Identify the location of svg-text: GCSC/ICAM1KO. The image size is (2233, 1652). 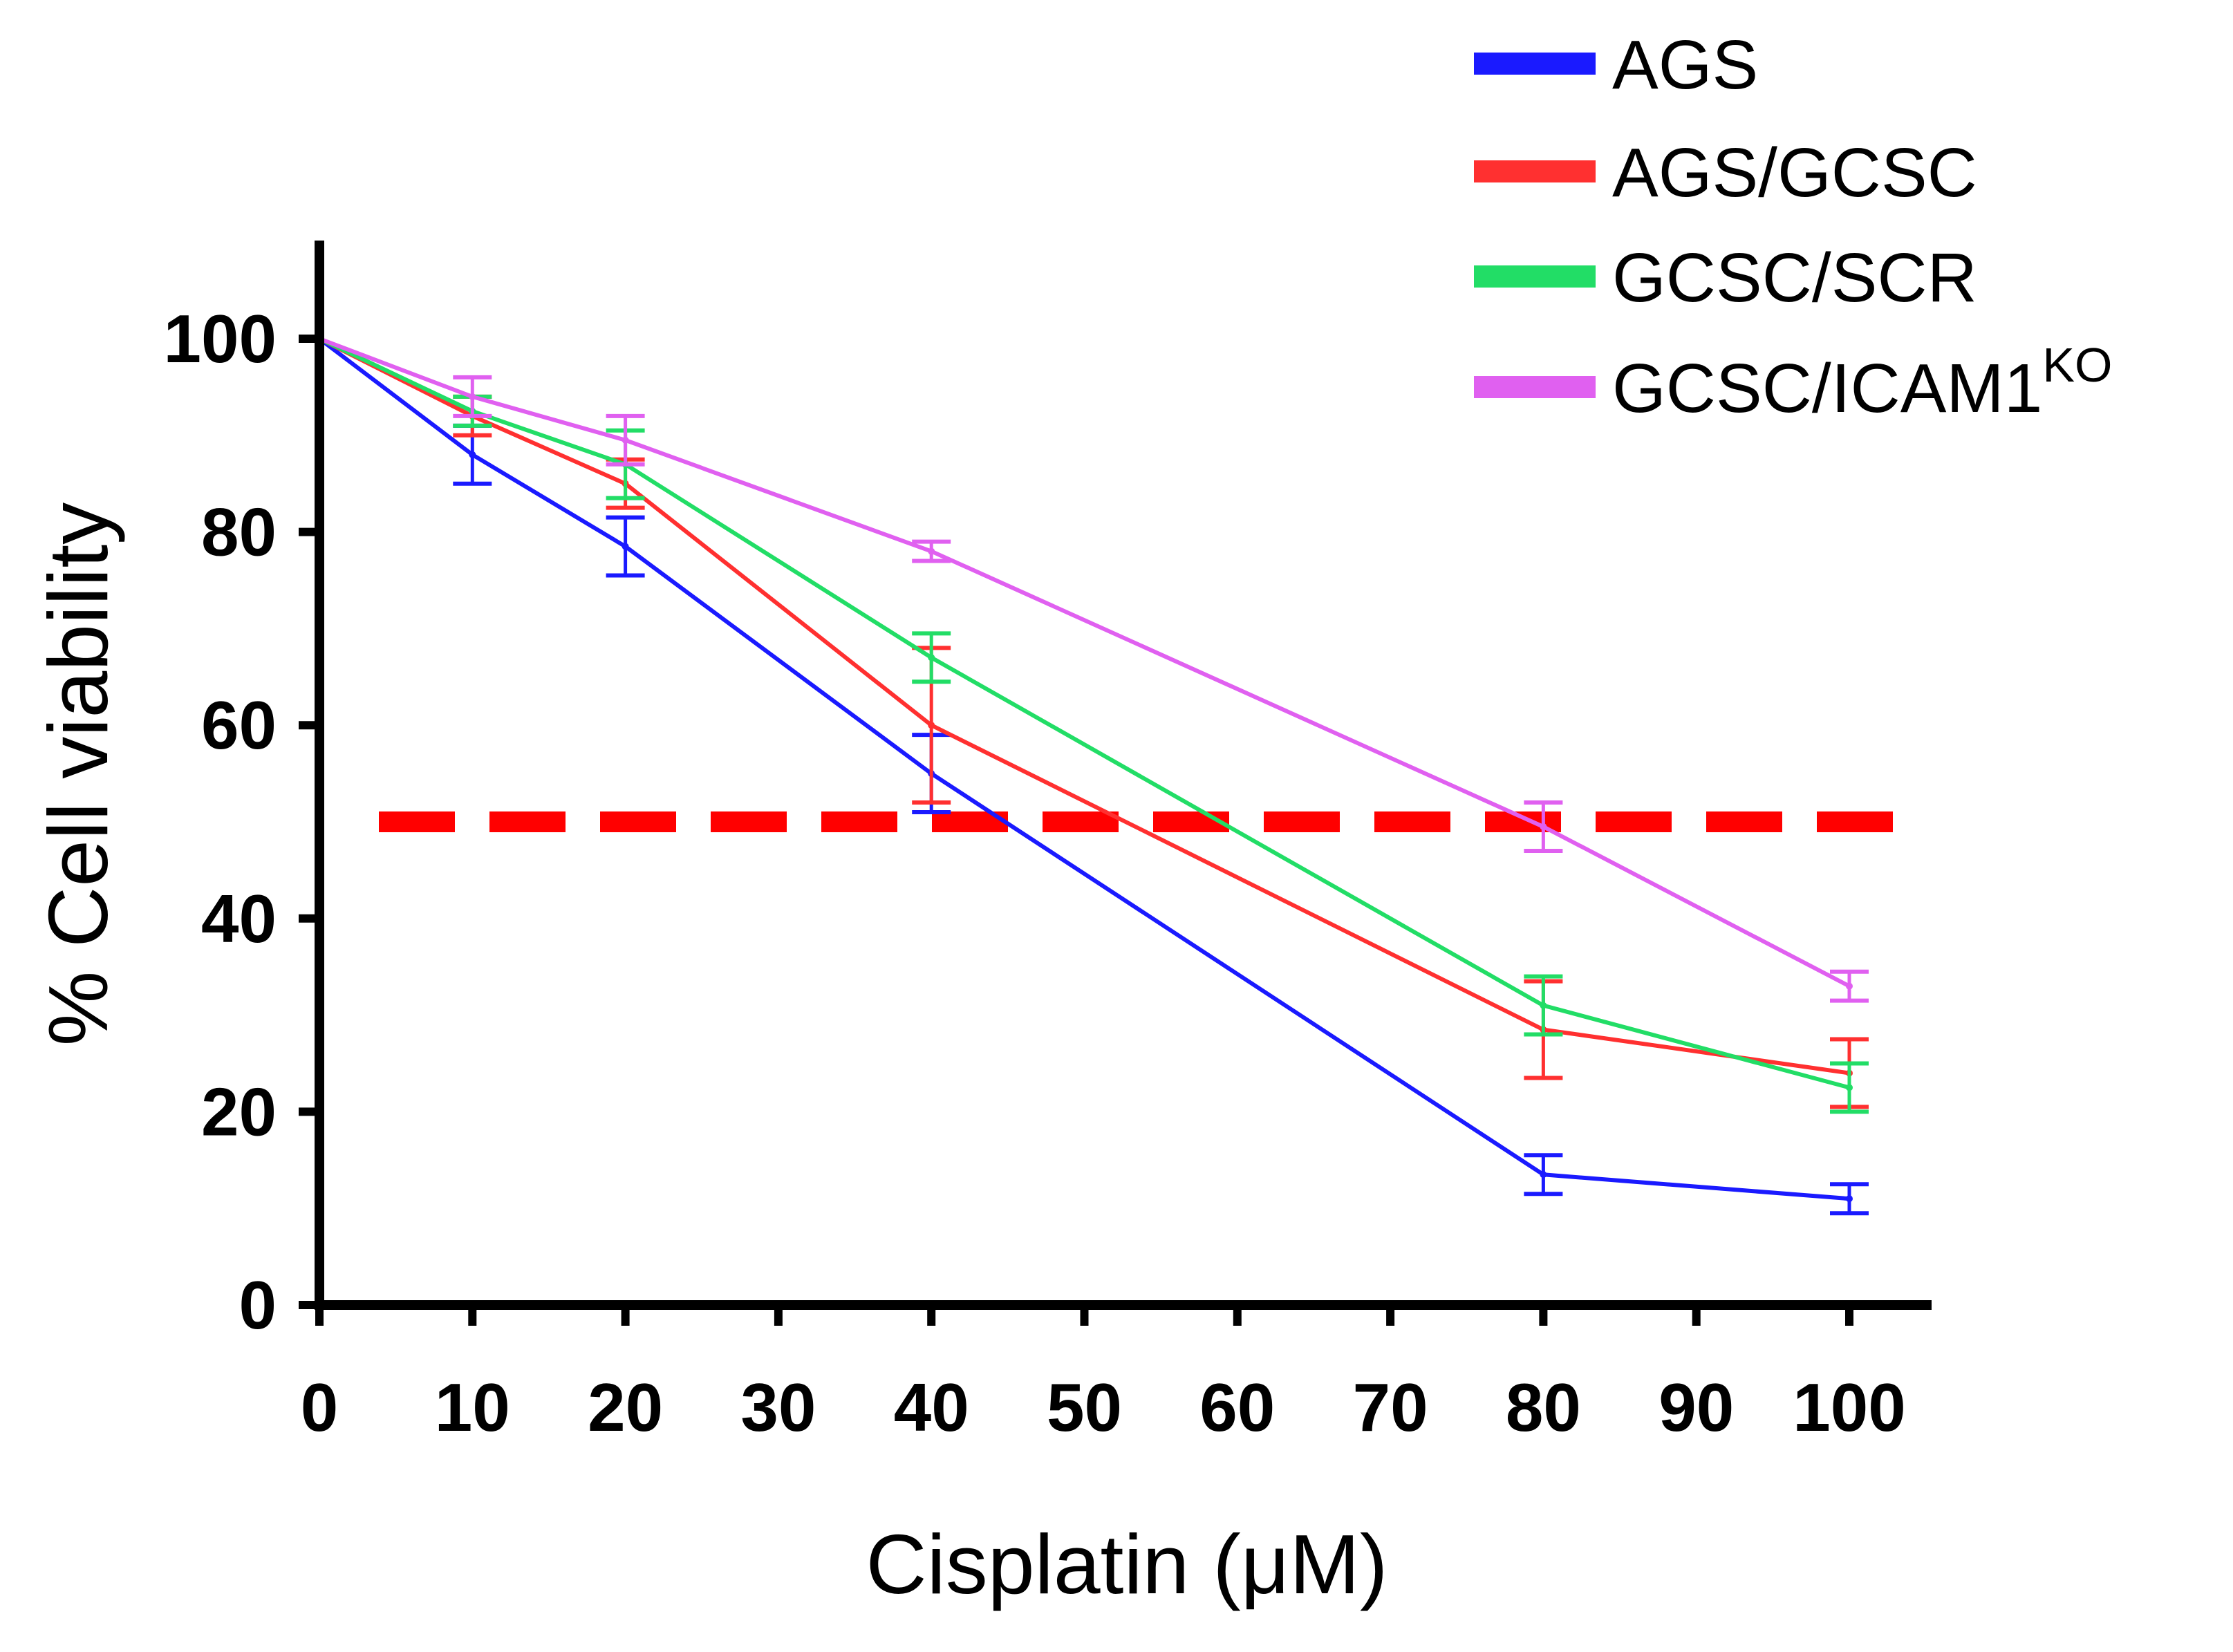
(1862, 382).